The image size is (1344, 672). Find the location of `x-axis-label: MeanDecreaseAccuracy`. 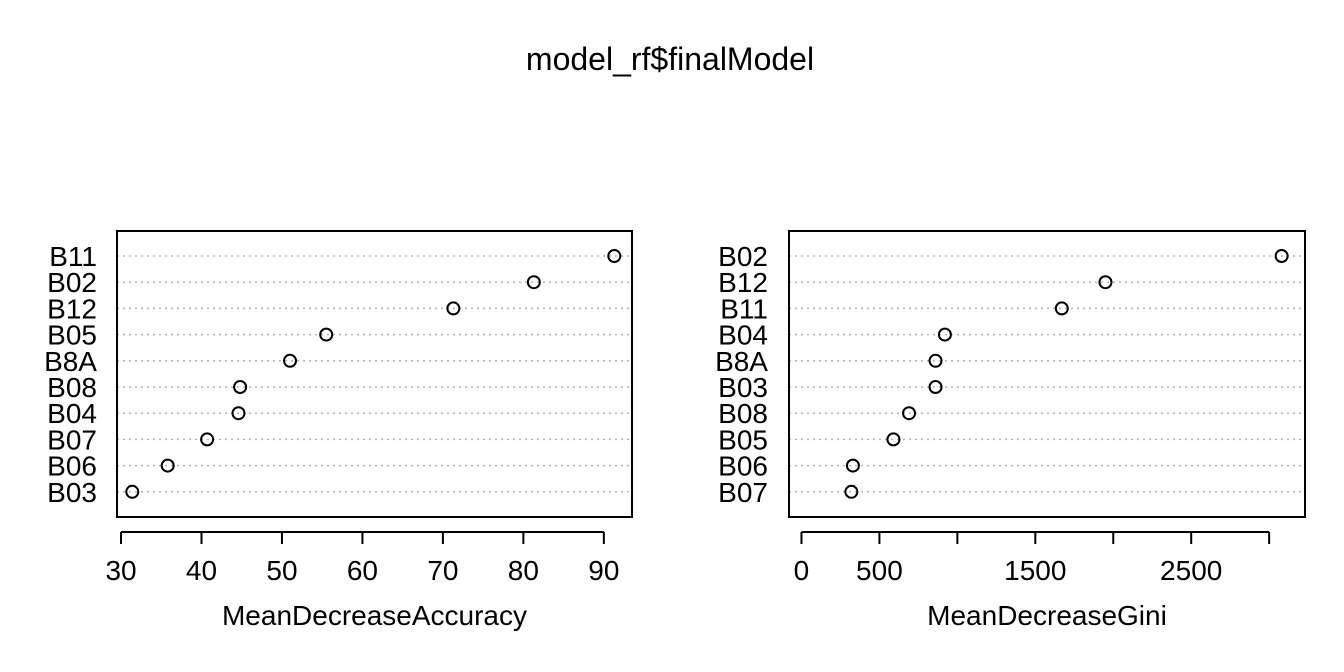

x-axis-label: MeanDecreaseAccuracy is located at coordinates (374, 615).